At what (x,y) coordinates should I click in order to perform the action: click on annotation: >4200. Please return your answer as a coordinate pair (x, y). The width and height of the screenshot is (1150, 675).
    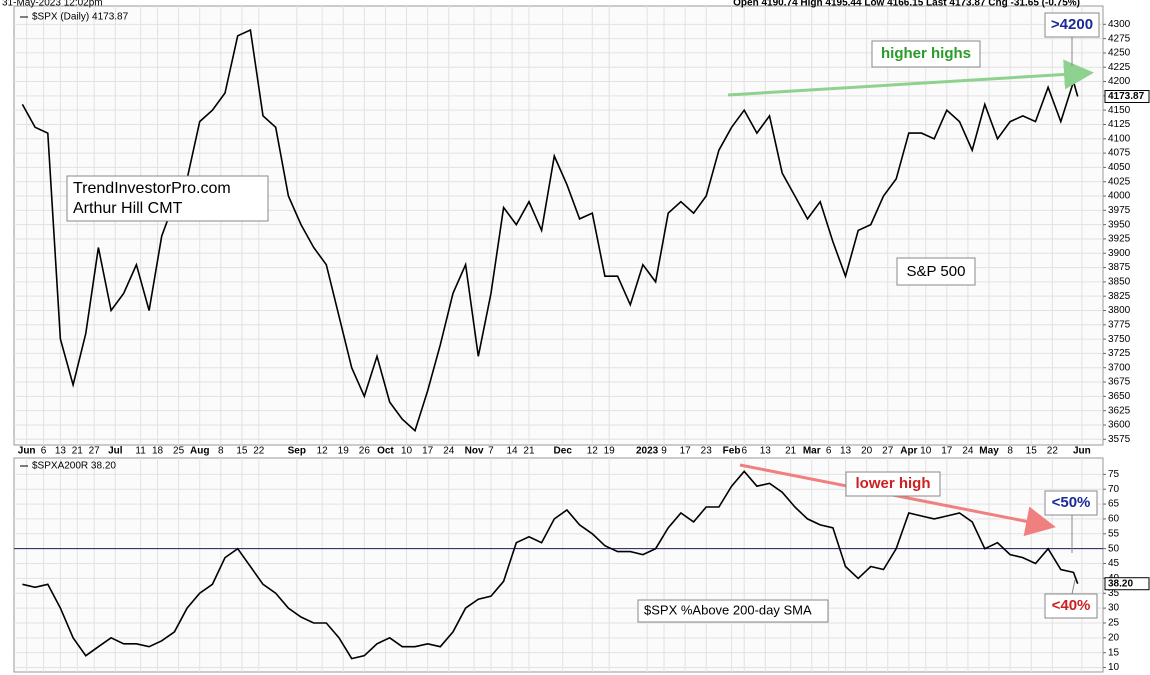
    Looking at the image, I should click on (1072, 24).